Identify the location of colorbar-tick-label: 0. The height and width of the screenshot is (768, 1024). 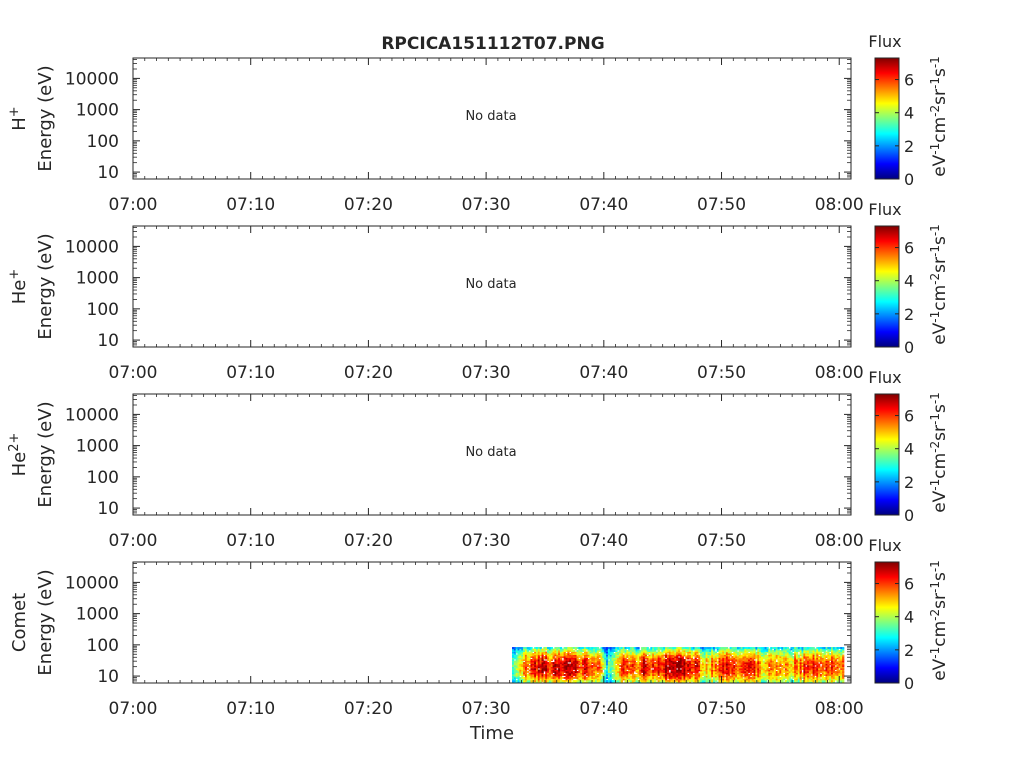
(909, 179).